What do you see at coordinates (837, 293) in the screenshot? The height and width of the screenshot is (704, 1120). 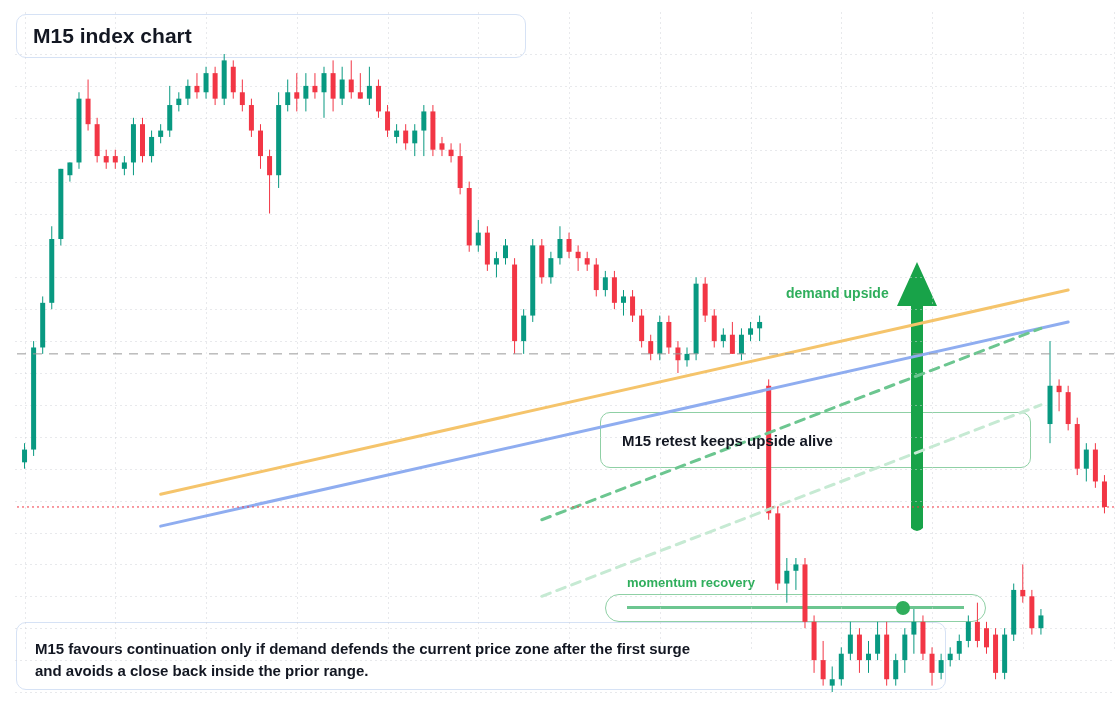 I see `annotation: demand upside` at bounding box center [837, 293].